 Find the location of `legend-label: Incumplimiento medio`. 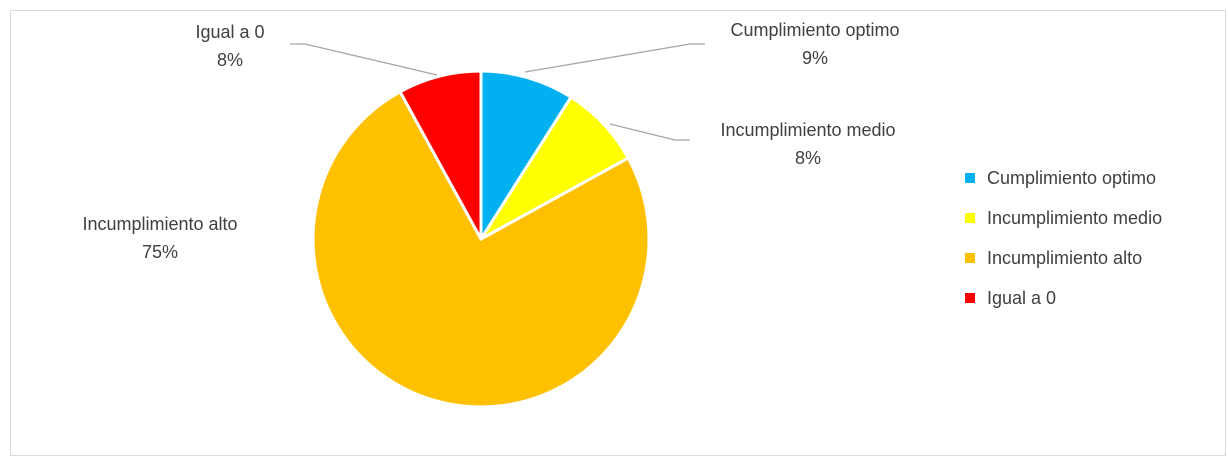

legend-label: Incumplimiento medio is located at coordinates (1075, 217).